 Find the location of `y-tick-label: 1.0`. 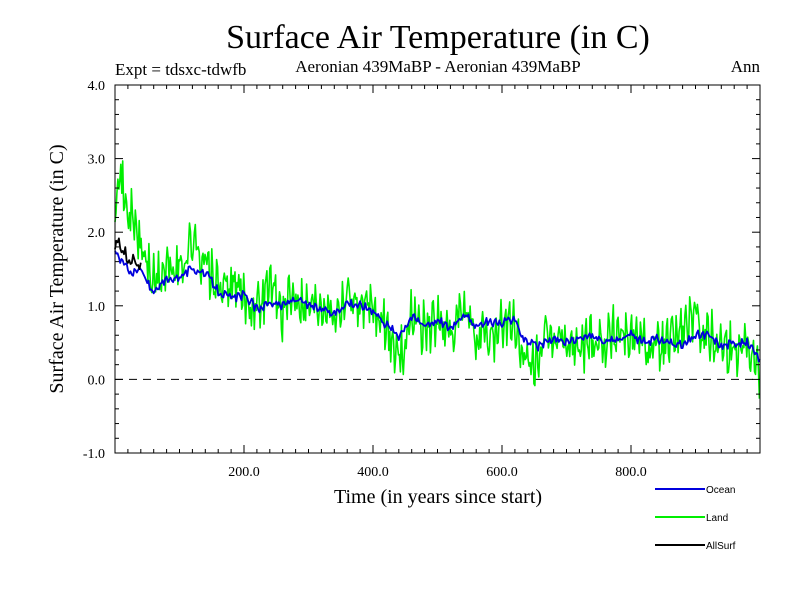

y-tick-label: 1.0 is located at coordinates (97, 307).